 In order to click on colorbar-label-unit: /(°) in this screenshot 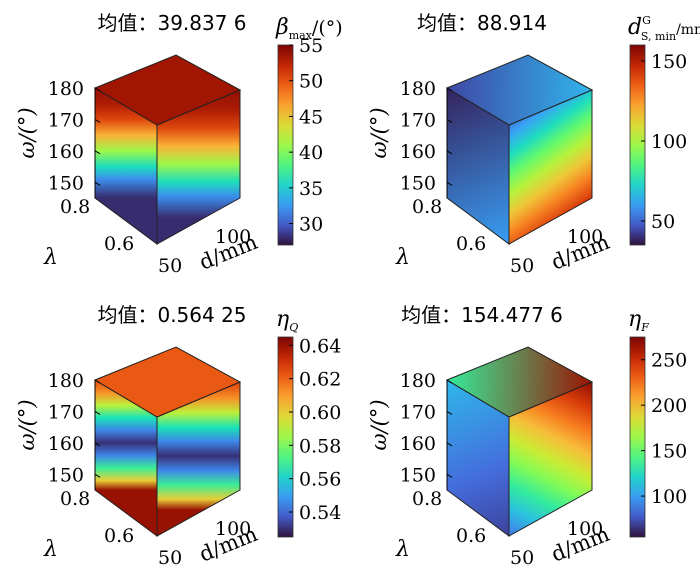, I will do `click(327, 28)`.